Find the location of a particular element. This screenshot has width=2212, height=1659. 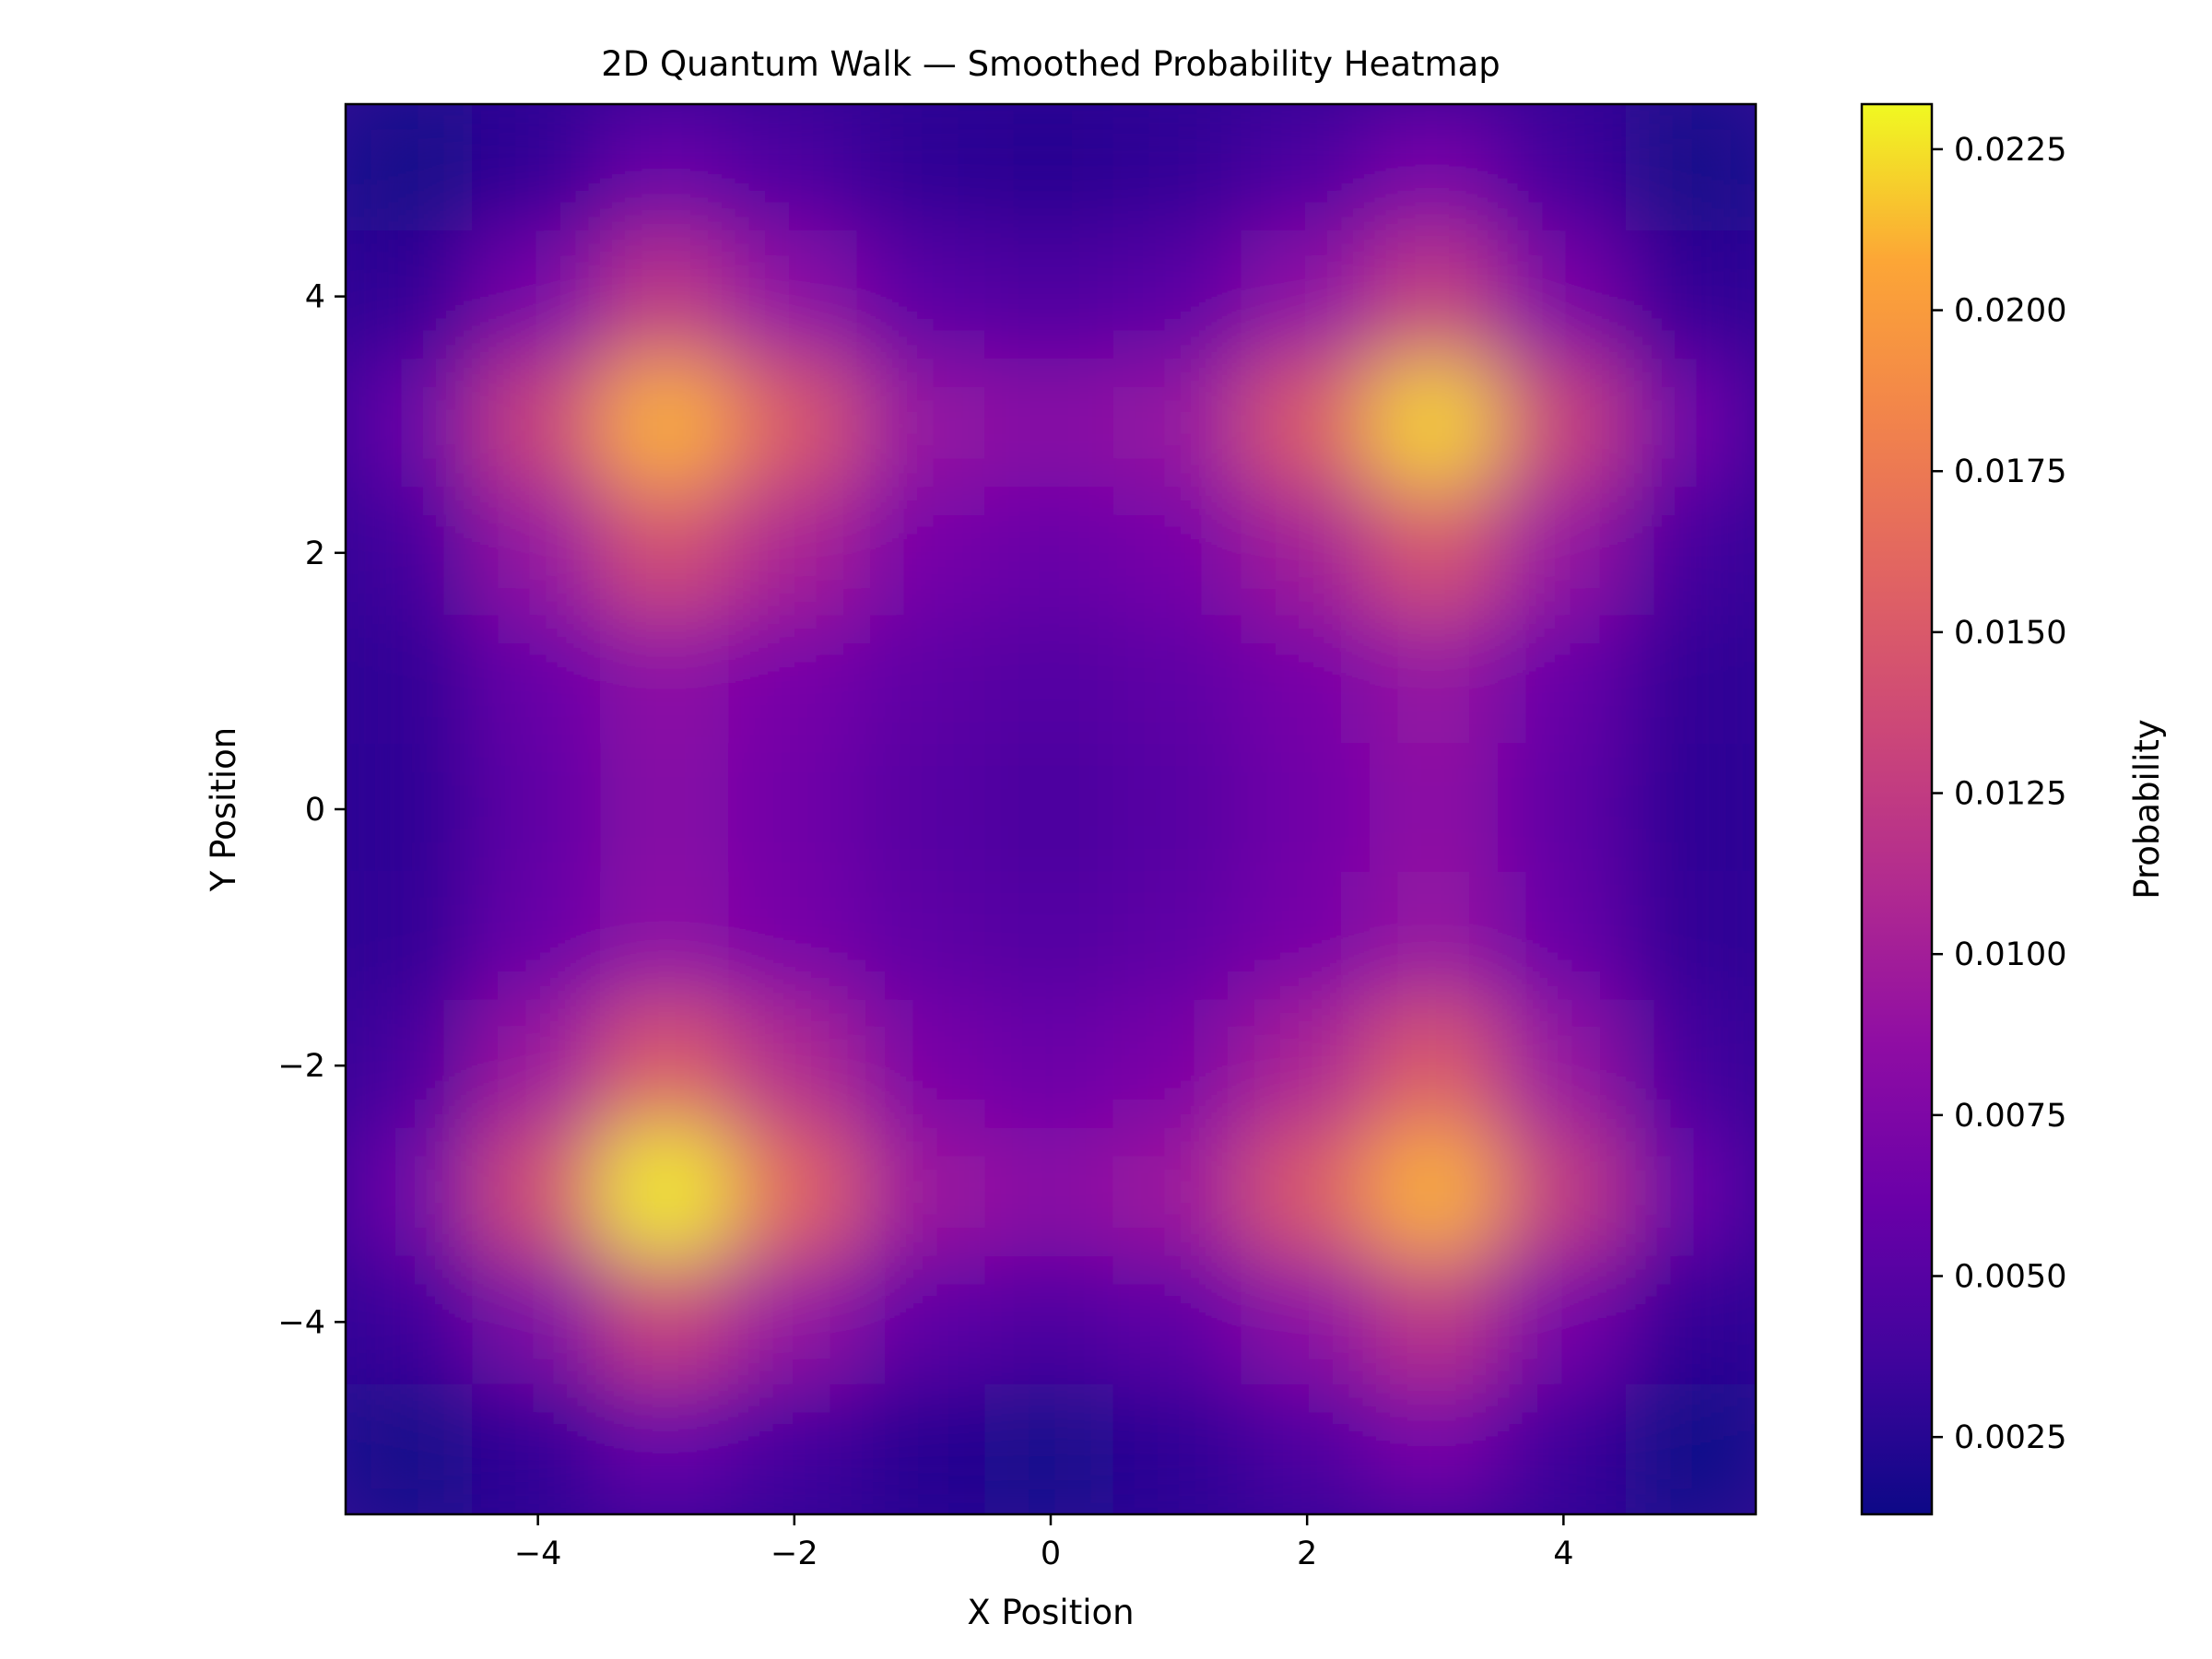

colorbar-tick-label: 0.0075 is located at coordinates (2010, 1116).